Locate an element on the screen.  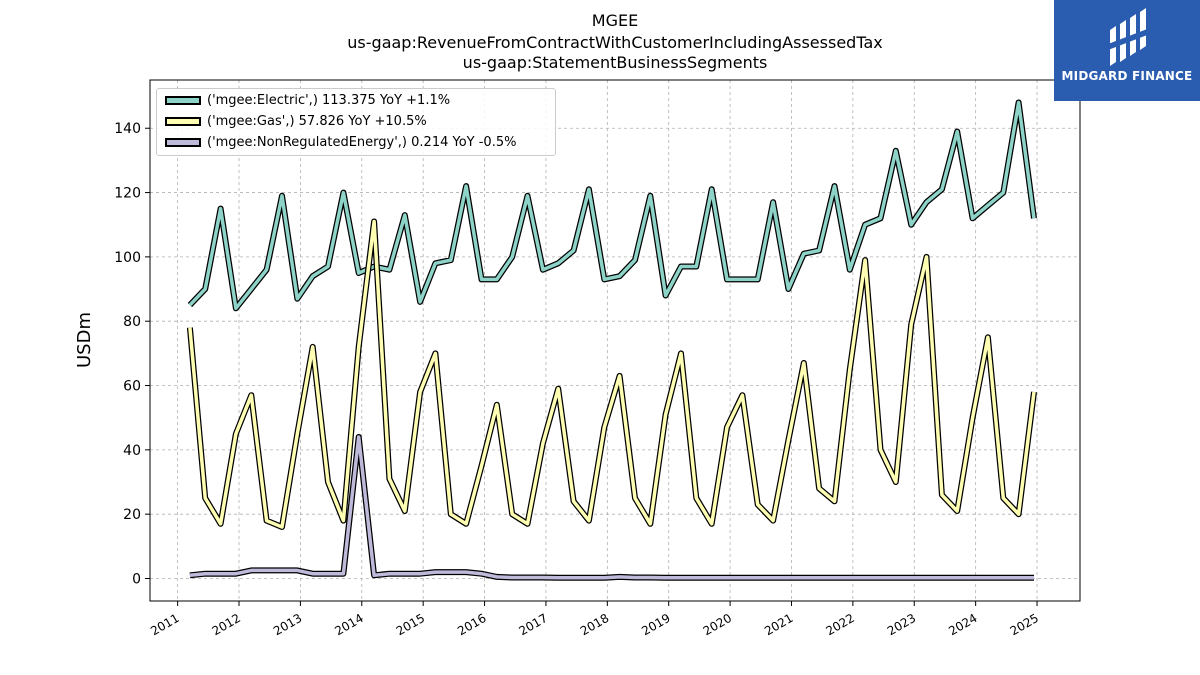
y-tick-label: 100 is located at coordinates (127, 258).